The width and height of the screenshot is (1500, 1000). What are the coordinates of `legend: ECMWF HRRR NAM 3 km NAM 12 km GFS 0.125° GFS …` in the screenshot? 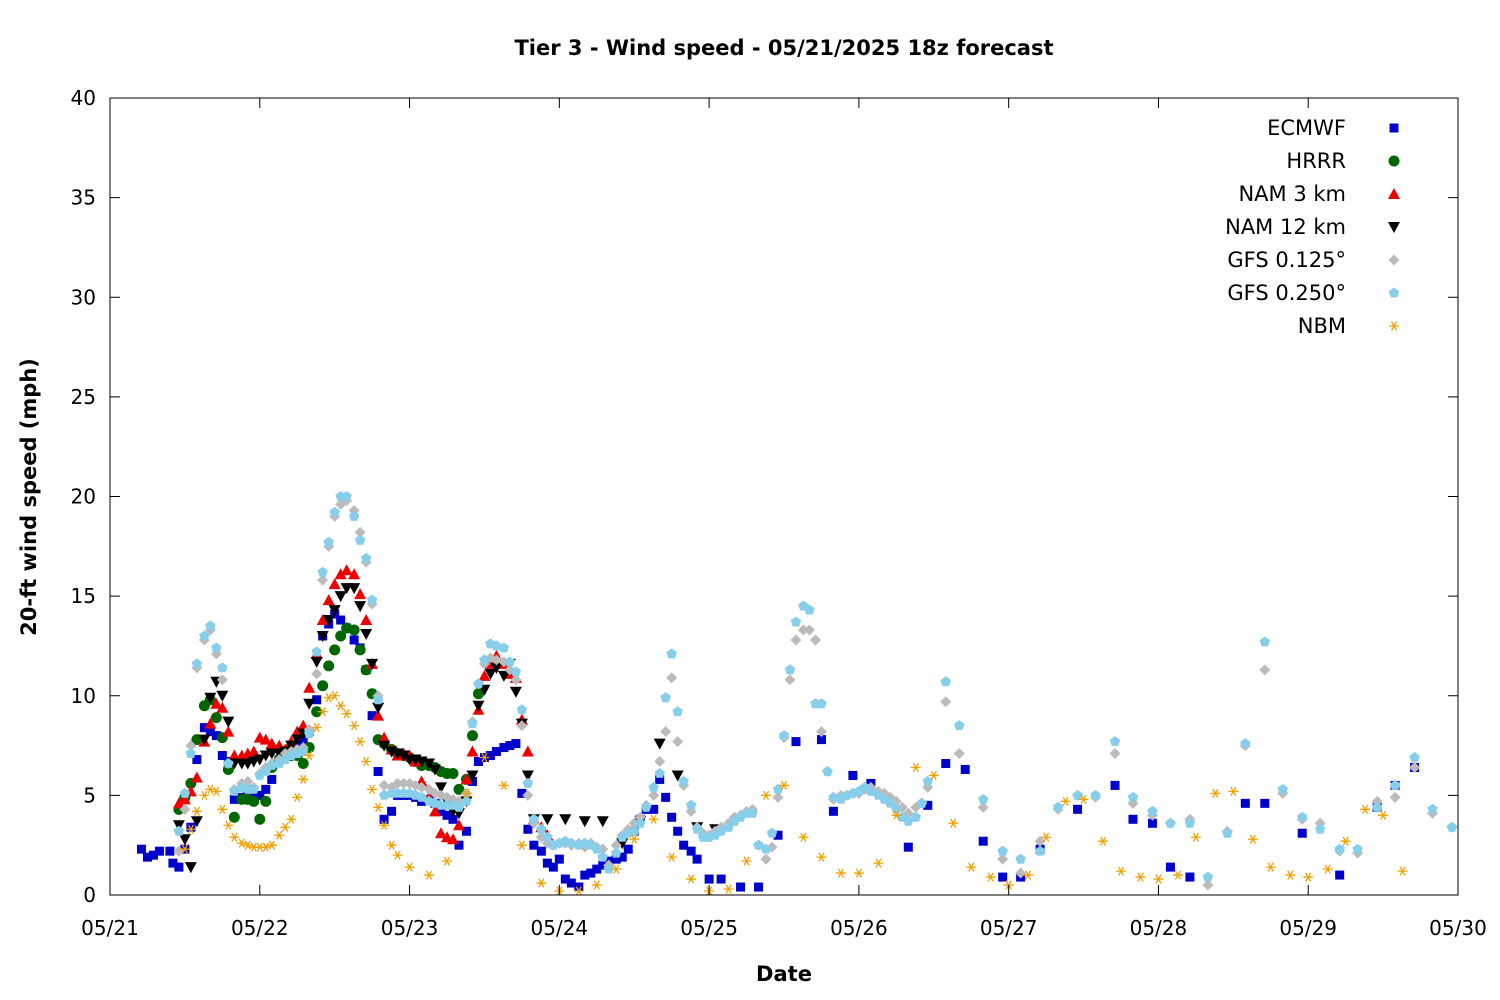 It's located at (1312, 227).